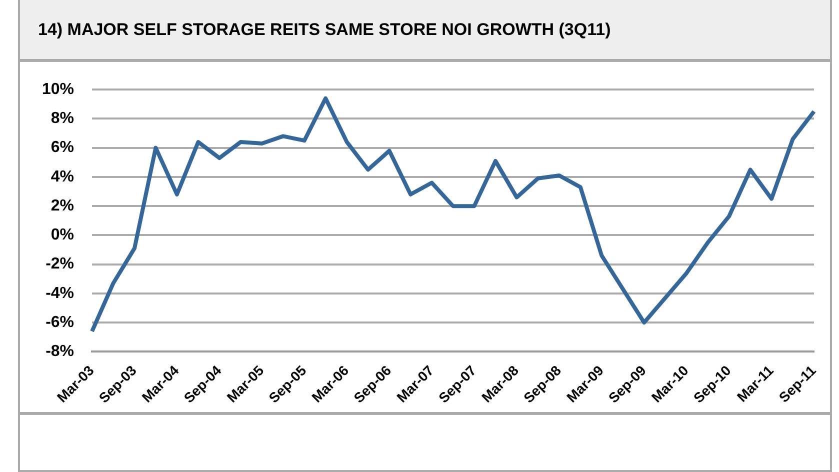 This screenshot has height=472, width=839. Describe the element at coordinates (60, 351) in the screenshot. I see `y-tick-label: -8%` at that location.